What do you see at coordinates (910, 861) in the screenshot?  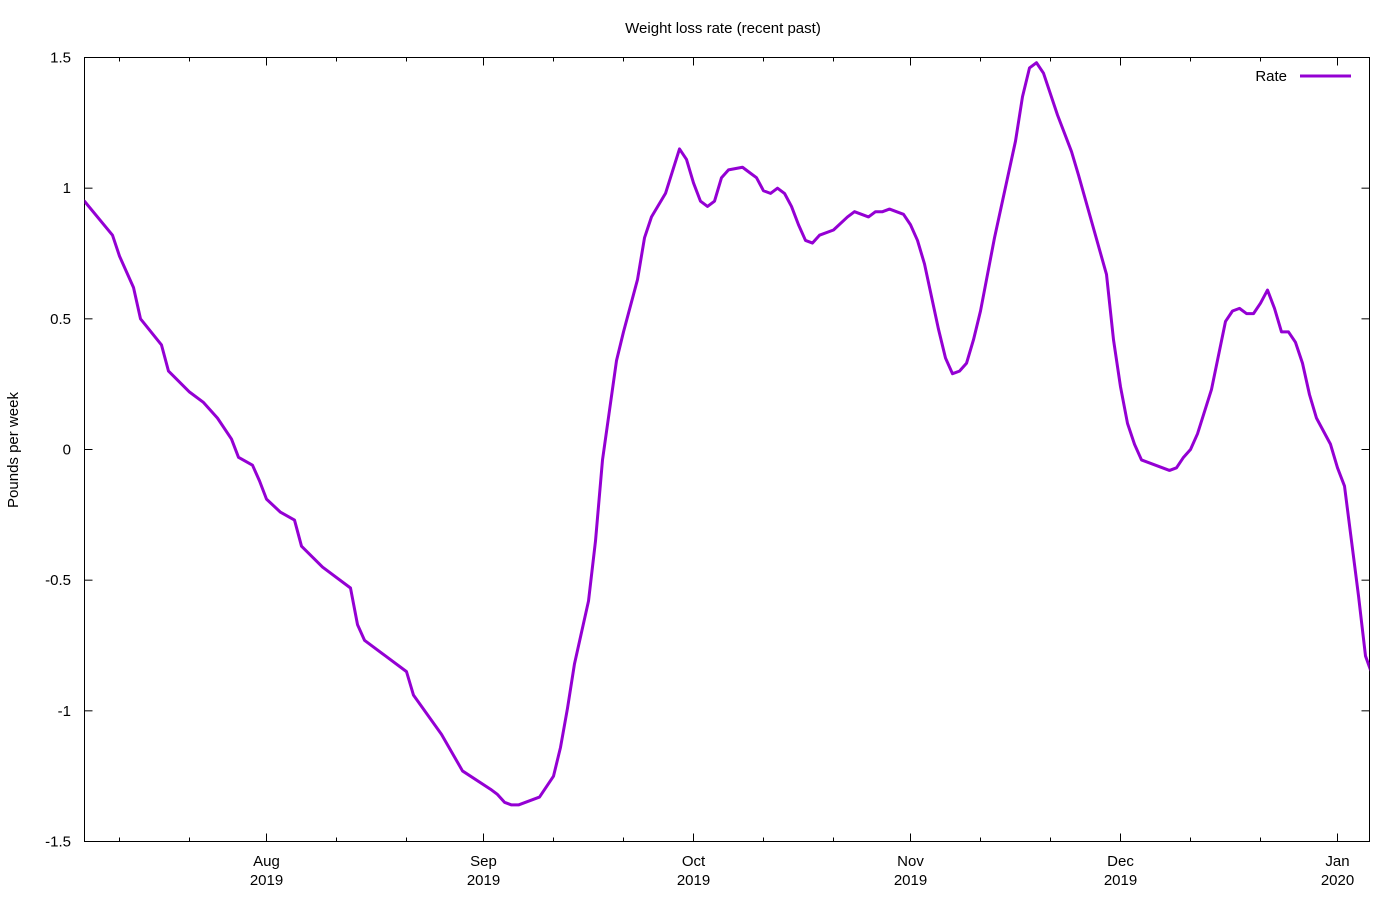 I see `x-tick-month: Nov` at bounding box center [910, 861].